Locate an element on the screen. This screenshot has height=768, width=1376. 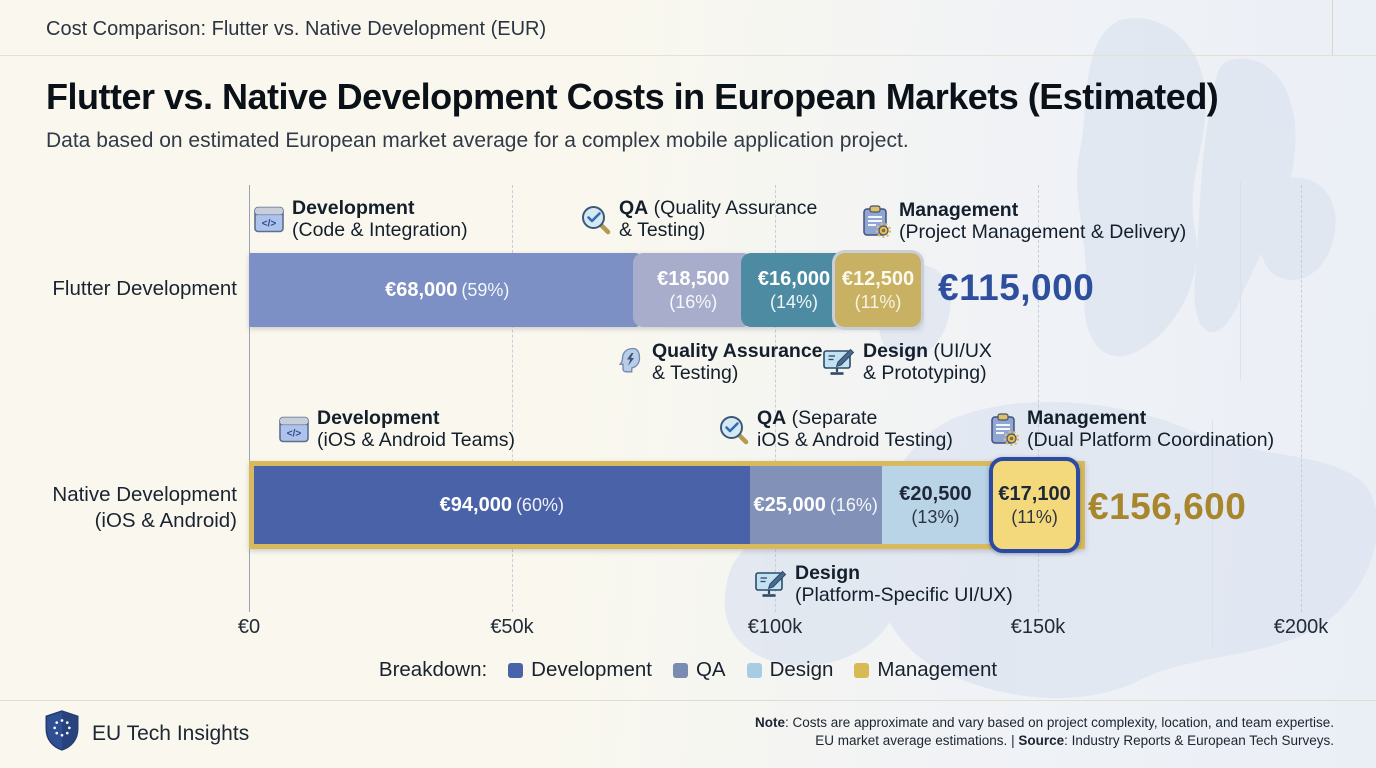
bar-segment-native-development: €94,000 (60%) is located at coordinates (502, 505).